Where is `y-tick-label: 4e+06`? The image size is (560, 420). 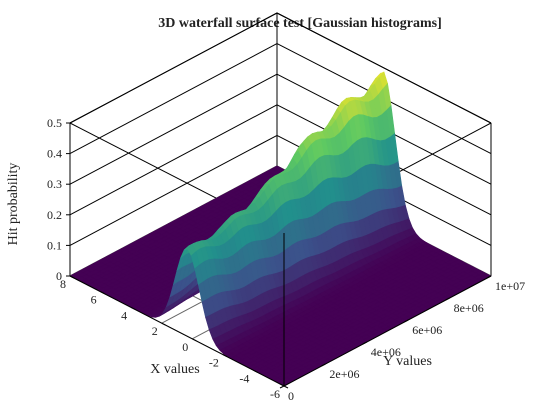 y-tick-label: 4e+06 is located at coordinates (386, 352).